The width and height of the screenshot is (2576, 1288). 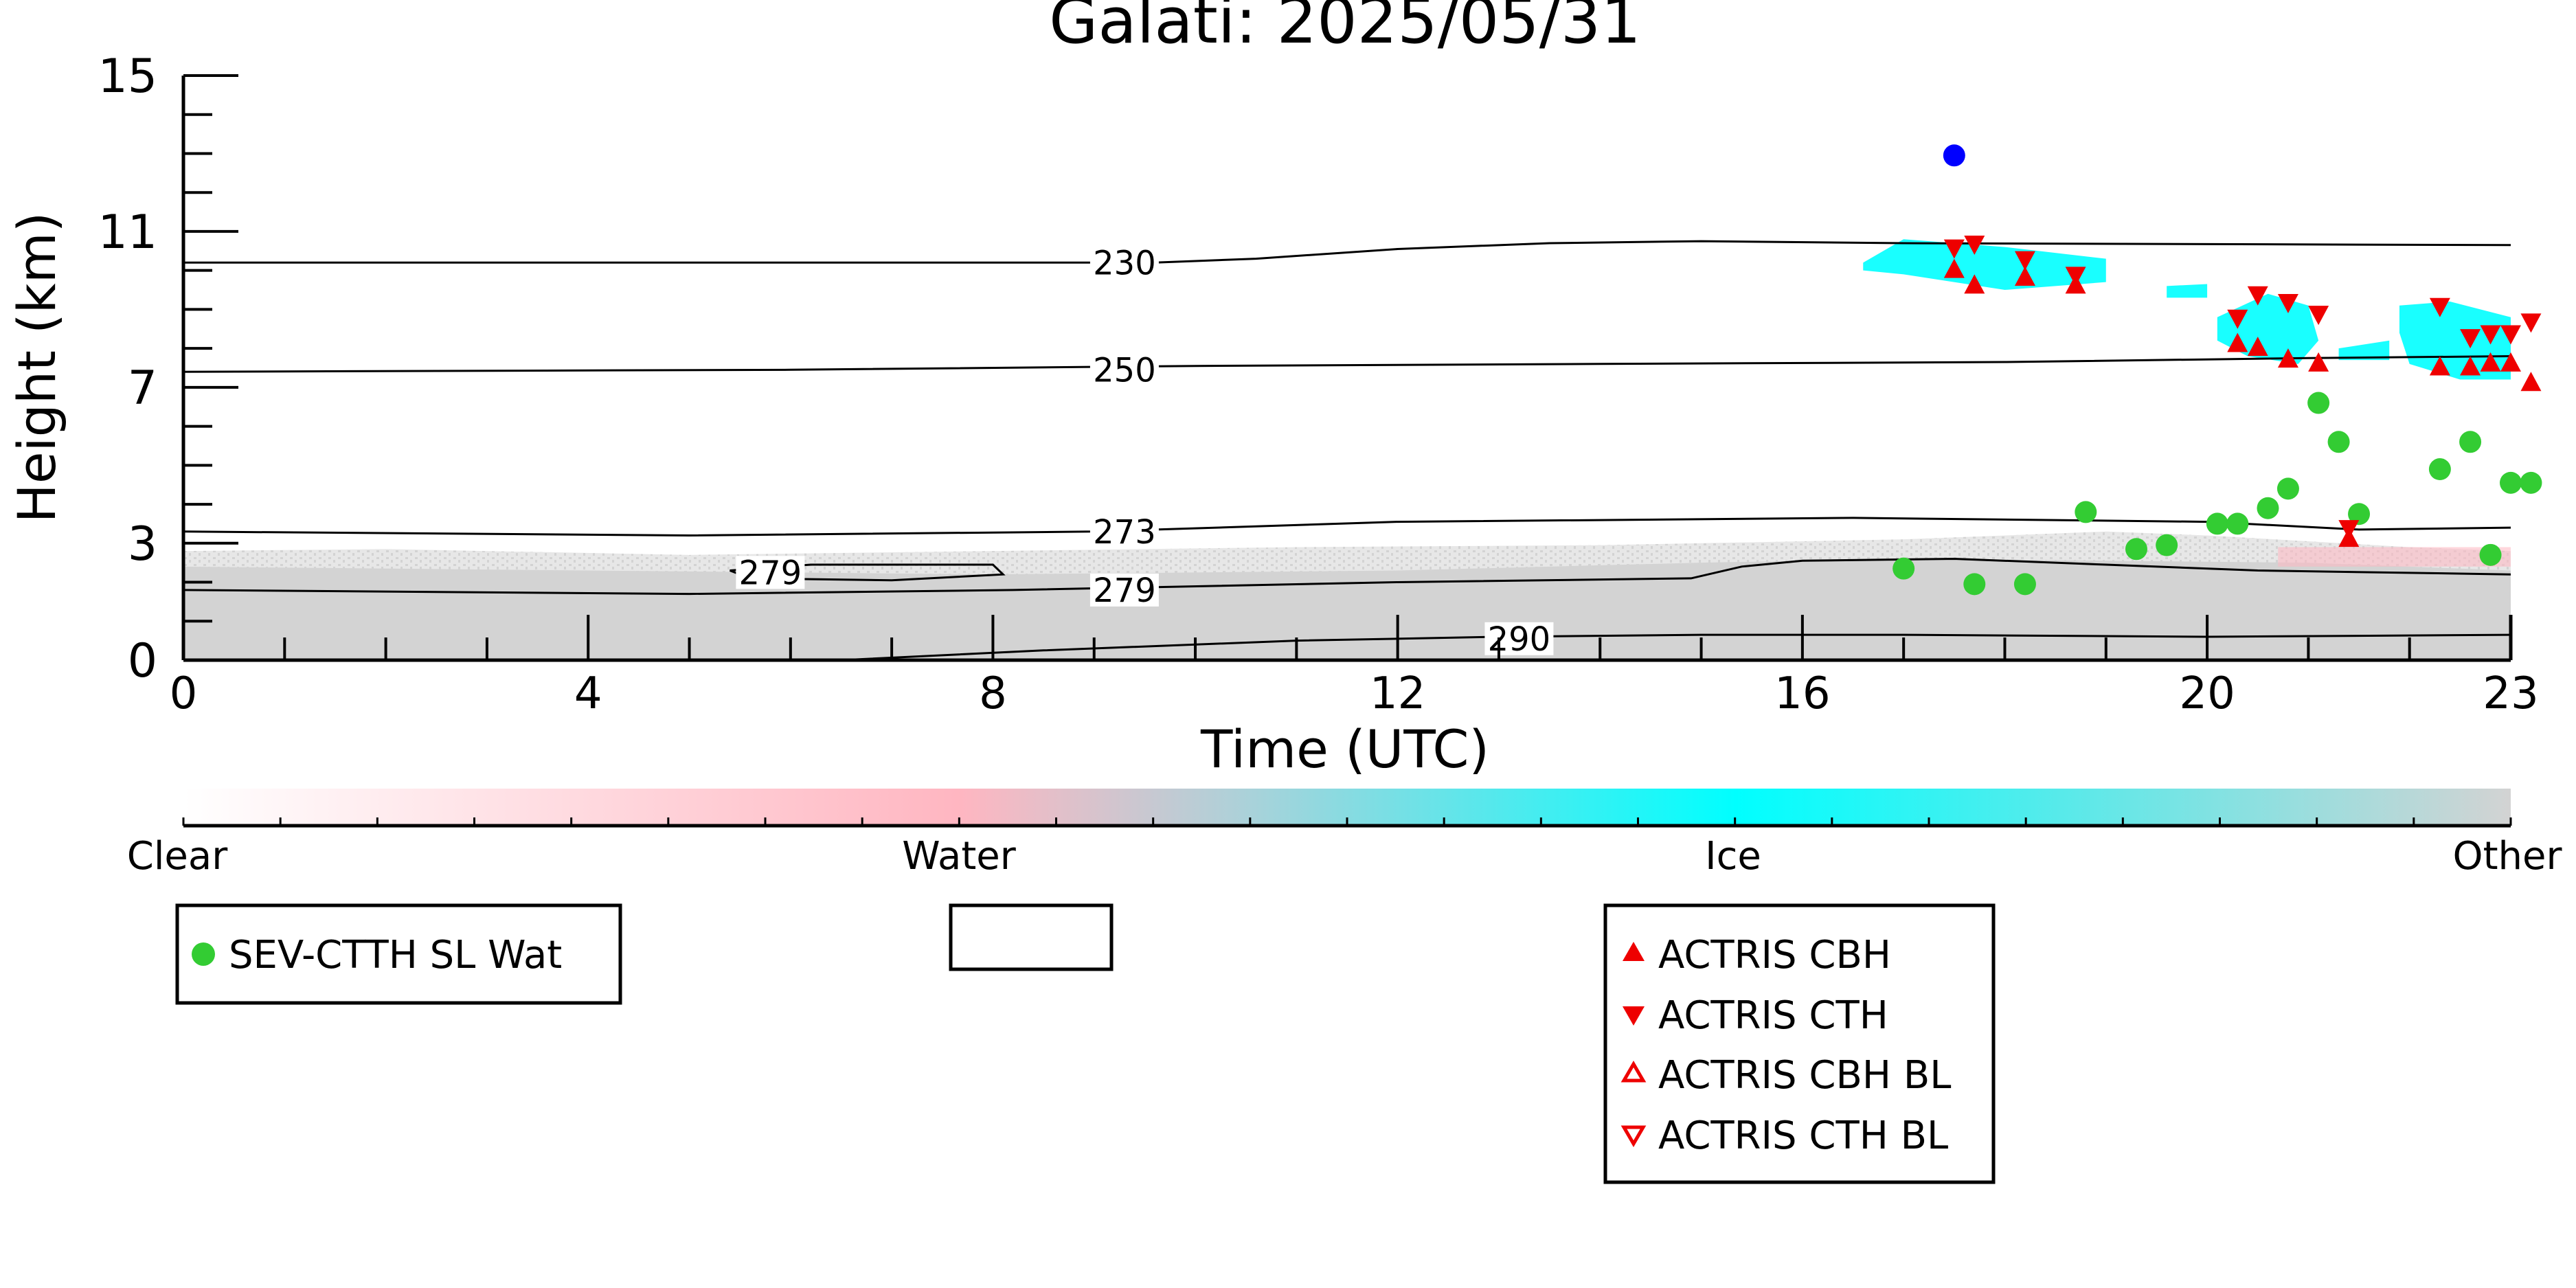 What do you see at coordinates (1802, 693) in the screenshot?
I see `x-tick-label: 16` at bounding box center [1802, 693].